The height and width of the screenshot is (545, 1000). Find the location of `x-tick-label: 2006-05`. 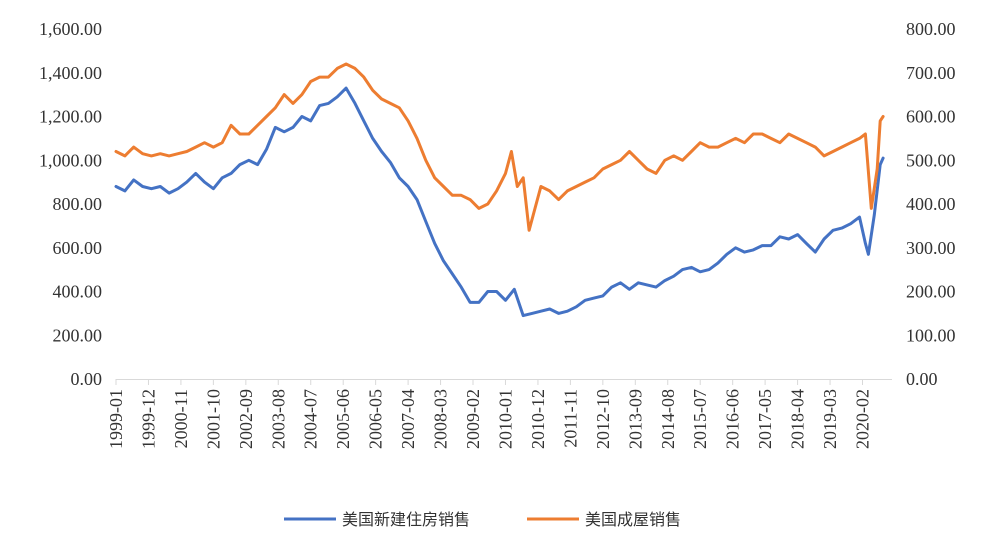

x-tick-label: 2006-05 is located at coordinates (376, 419).